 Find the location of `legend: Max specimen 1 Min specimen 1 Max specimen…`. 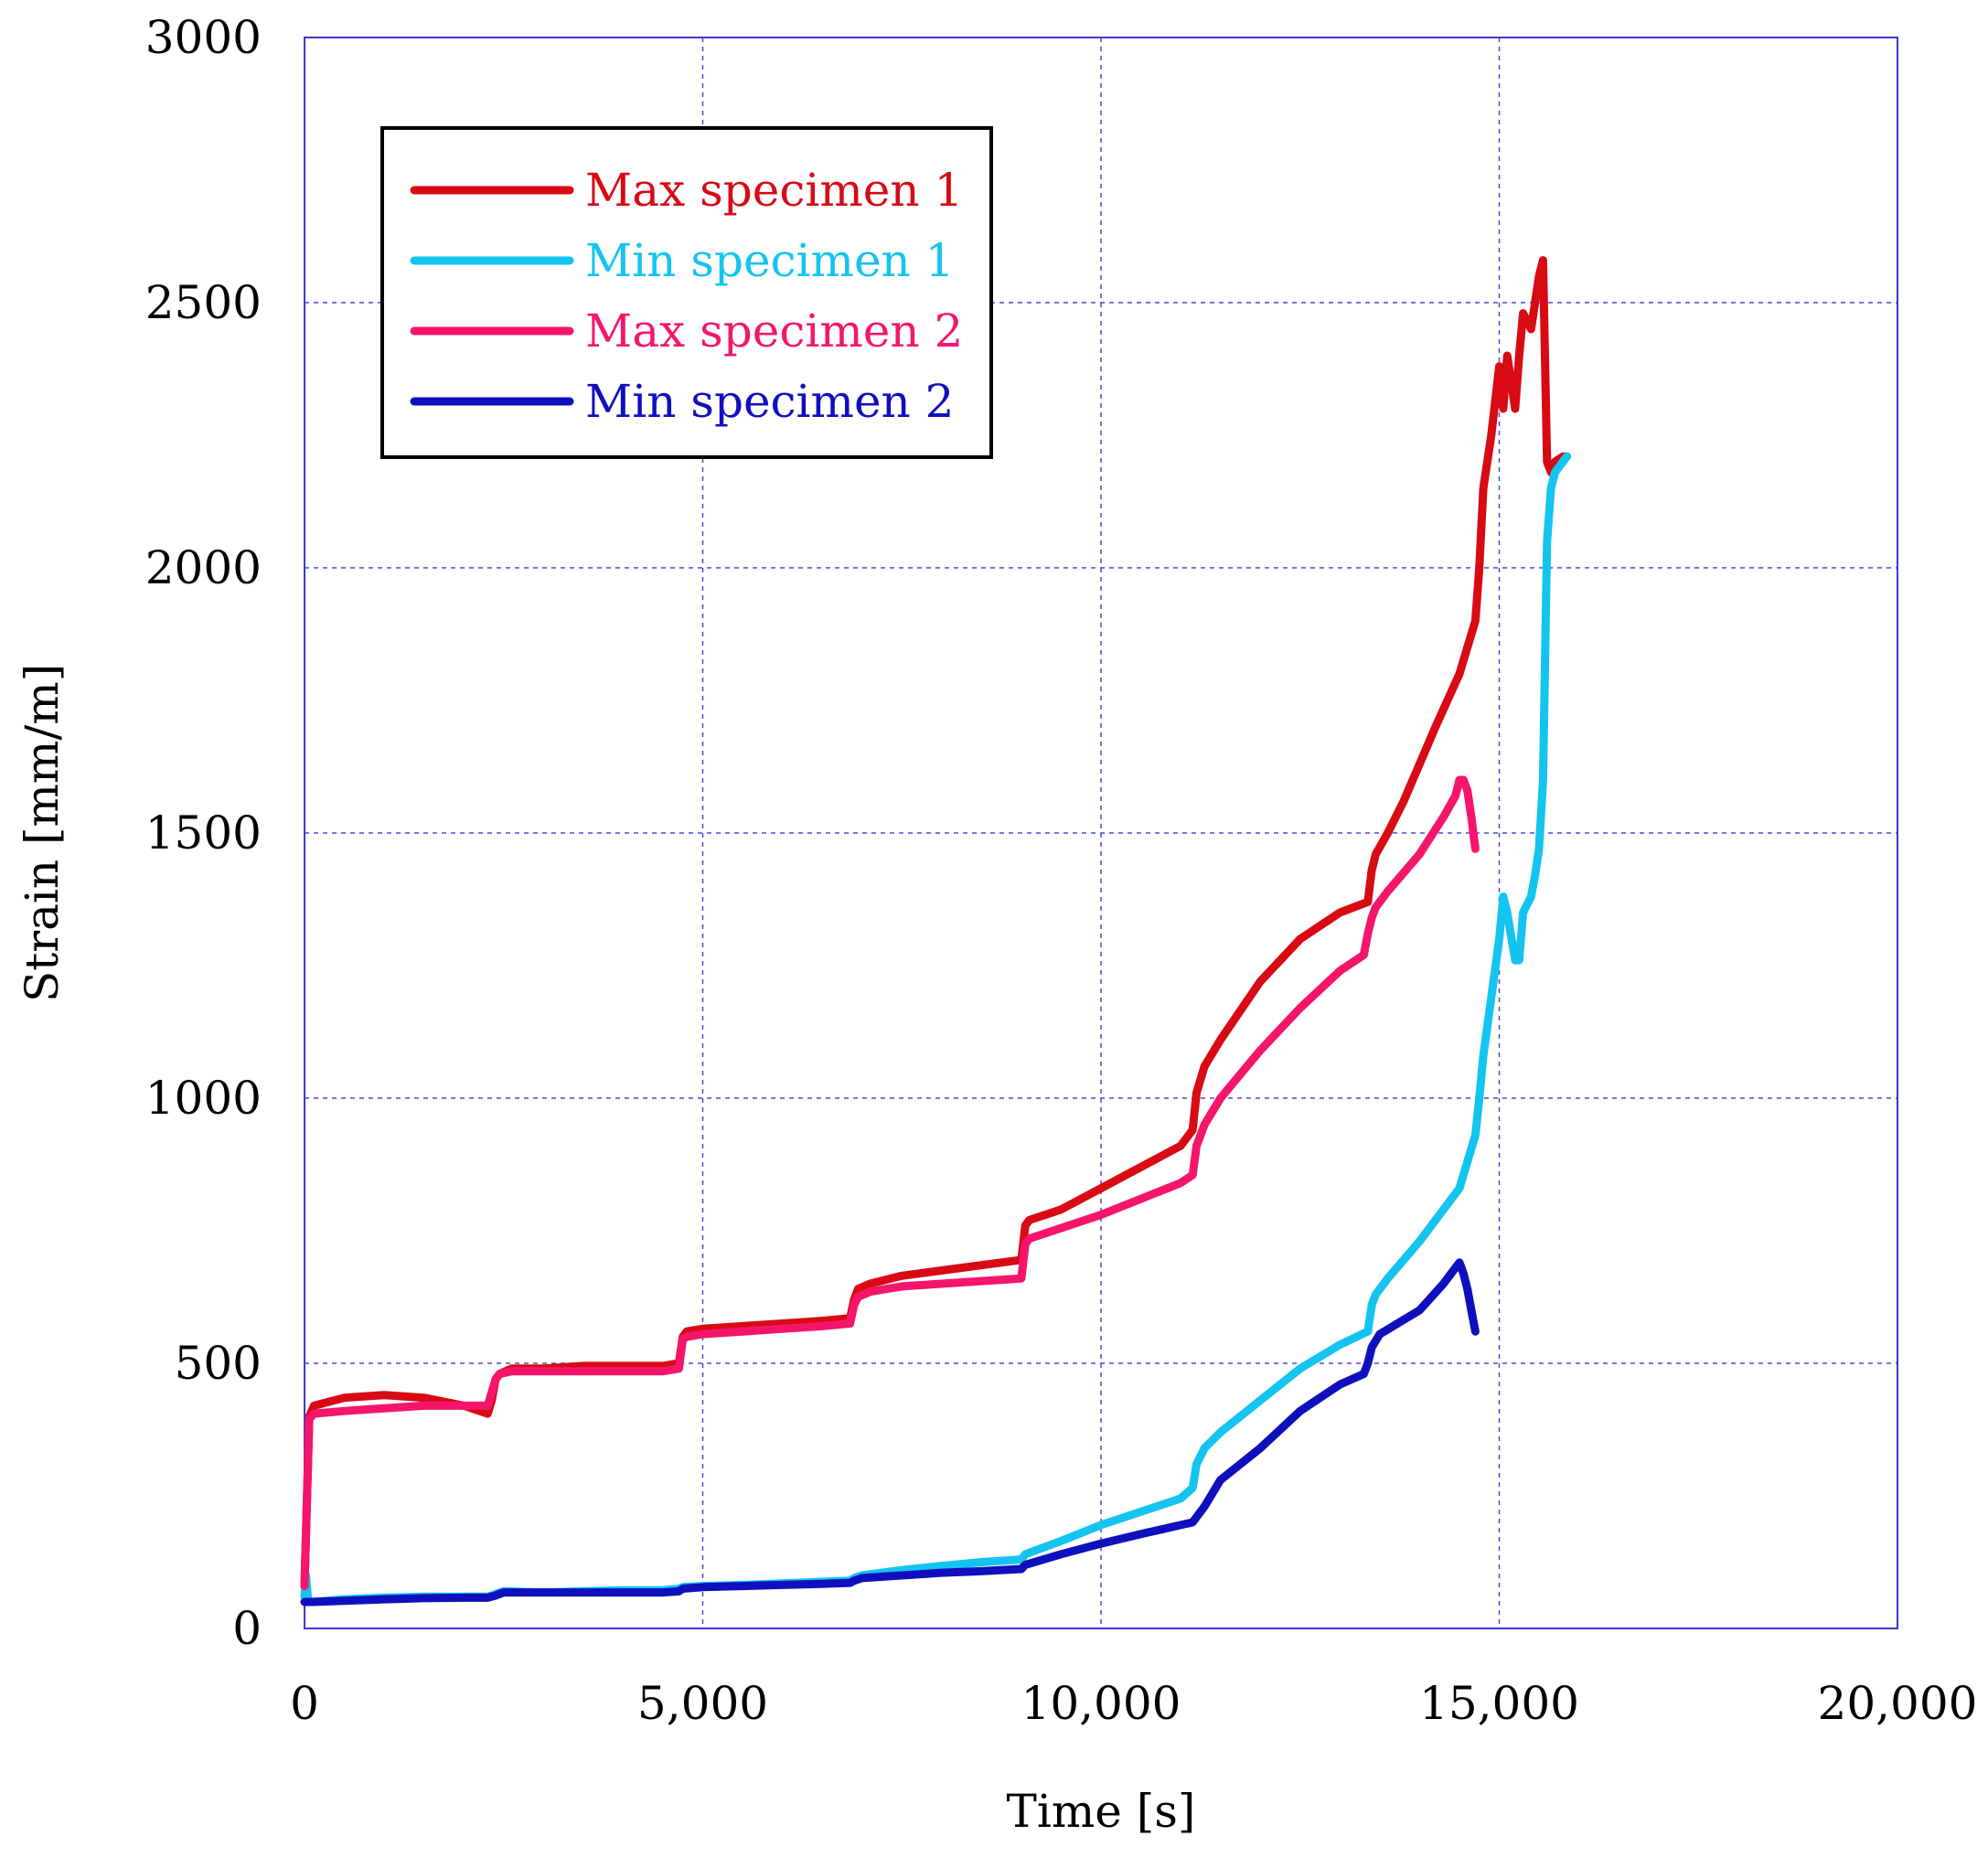

legend: Max specimen 1 Min specimen 1 Max specimen… is located at coordinates (686, 292).